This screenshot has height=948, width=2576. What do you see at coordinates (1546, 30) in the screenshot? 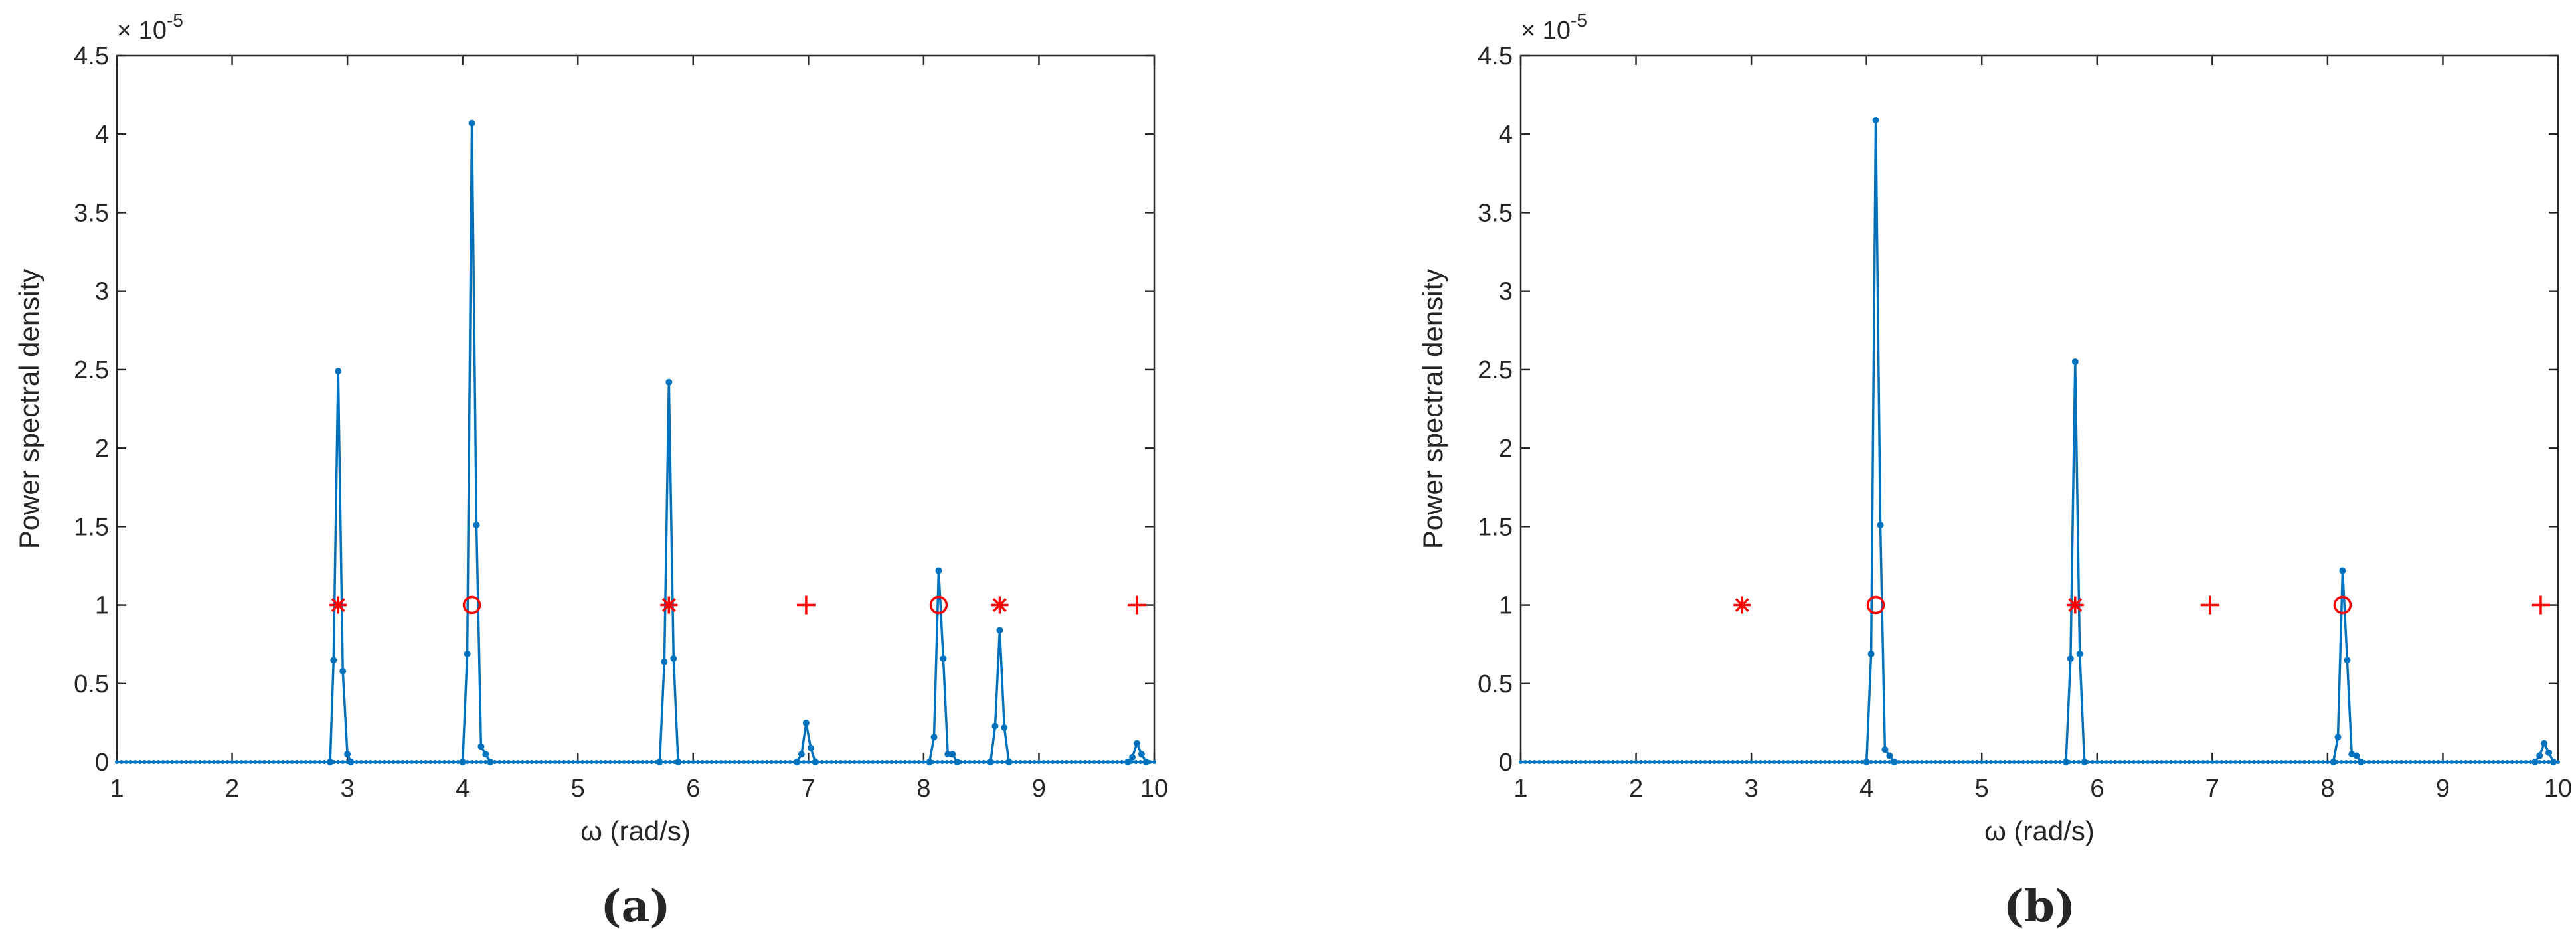
I see `y-exponent-base: × 10` at bounding box center [1546, 30].